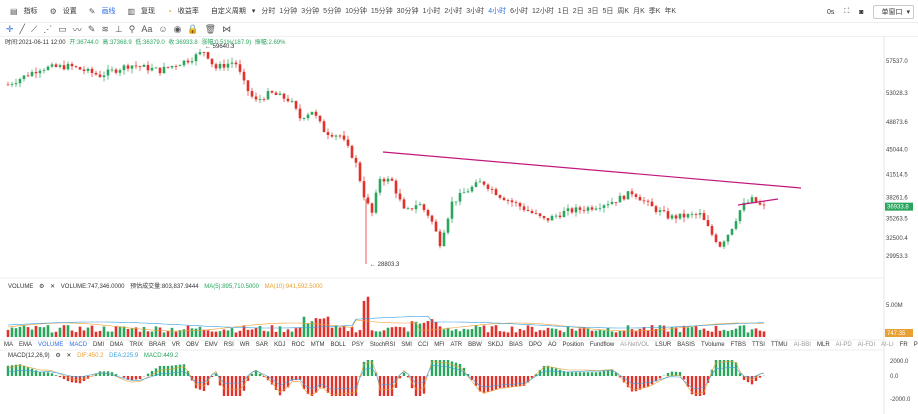 This screenshot has height=414, width=918. Describe the element at coordinates (147, 29) in the screenshot. I see `text-tool-icon: Aa` at that location.